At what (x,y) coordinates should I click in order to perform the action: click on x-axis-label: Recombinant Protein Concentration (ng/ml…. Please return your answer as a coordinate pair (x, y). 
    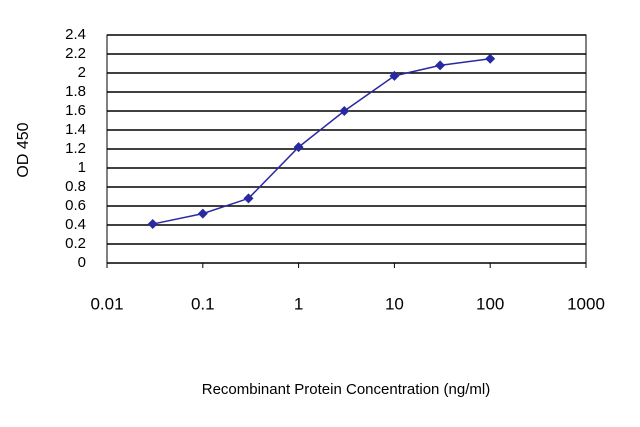
    Looking at the image, I should click on (346, 389).